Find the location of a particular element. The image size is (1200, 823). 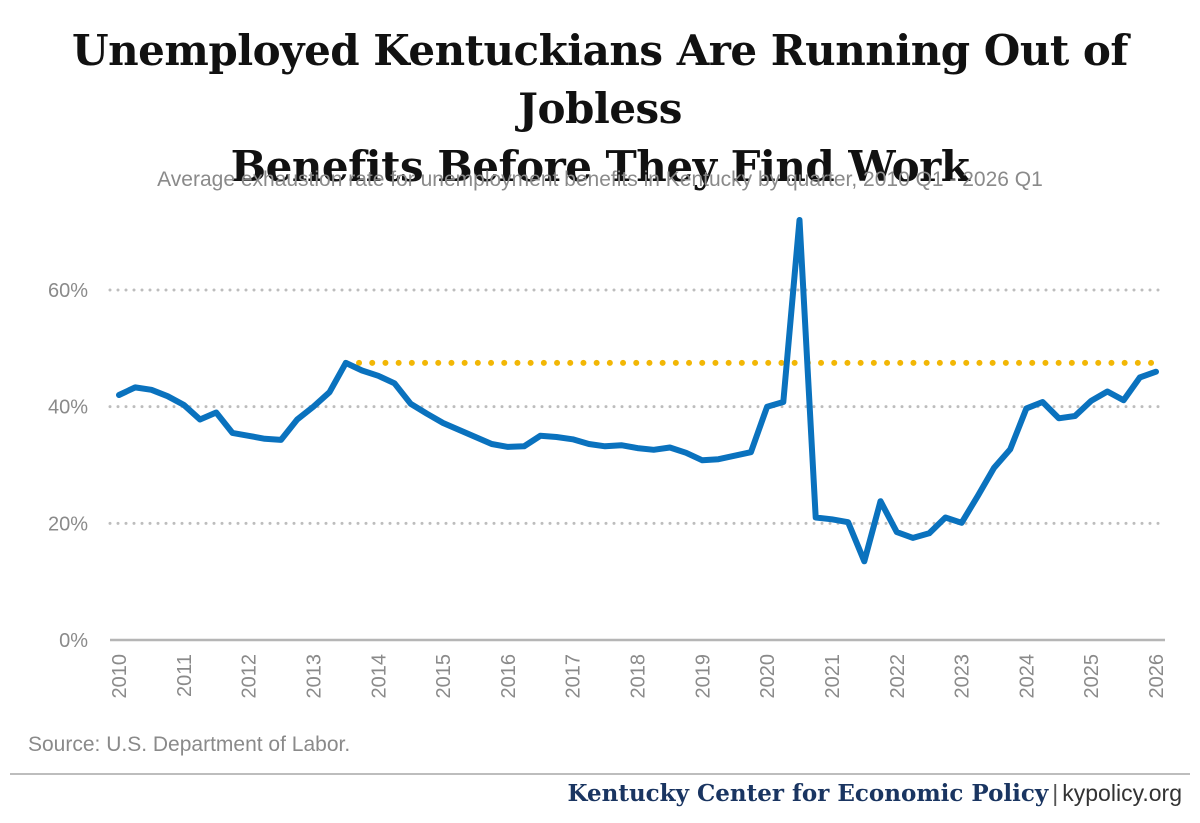

x-tick-label: 2026 is located at coordinates (1157, 676).